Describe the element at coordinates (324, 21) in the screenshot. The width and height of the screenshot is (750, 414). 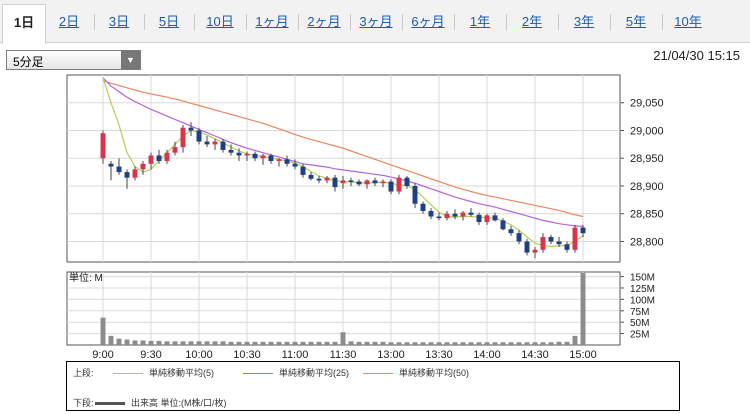
I see `tab-7: 2ヶ月` at that location.